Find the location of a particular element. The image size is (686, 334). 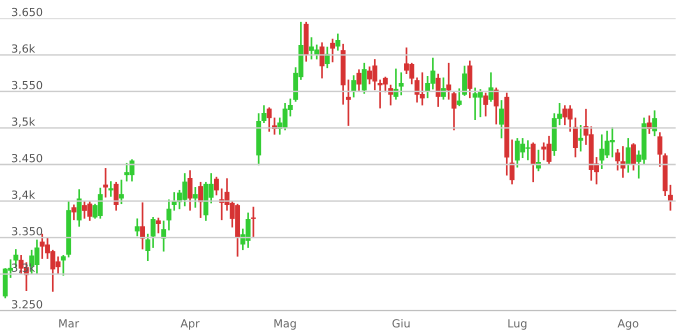

y-tick-label: 3.550 is located at coordinates (27, 85).